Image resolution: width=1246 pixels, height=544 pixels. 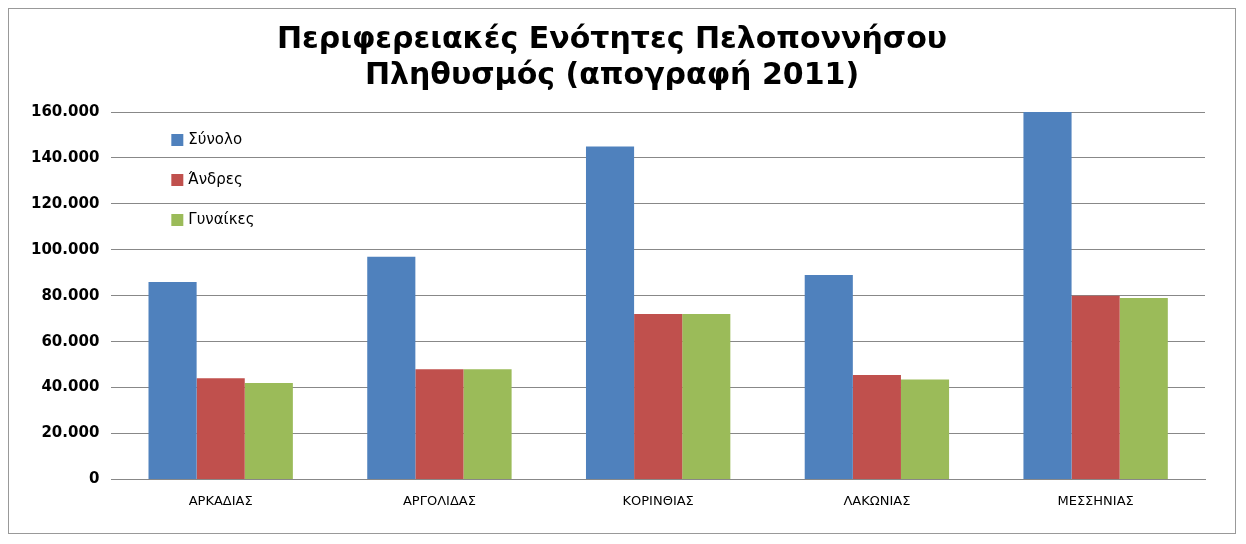 What do you see at coordinates (877, 500) in the screenshot?
I see `x-tick-label: ΛΑΚΩΝΙΑΣ` at bounding box center [877, 500].